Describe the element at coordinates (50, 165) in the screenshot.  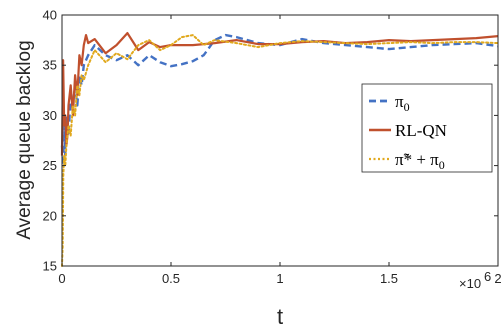
I see `y-tick-label: 25` at that location.